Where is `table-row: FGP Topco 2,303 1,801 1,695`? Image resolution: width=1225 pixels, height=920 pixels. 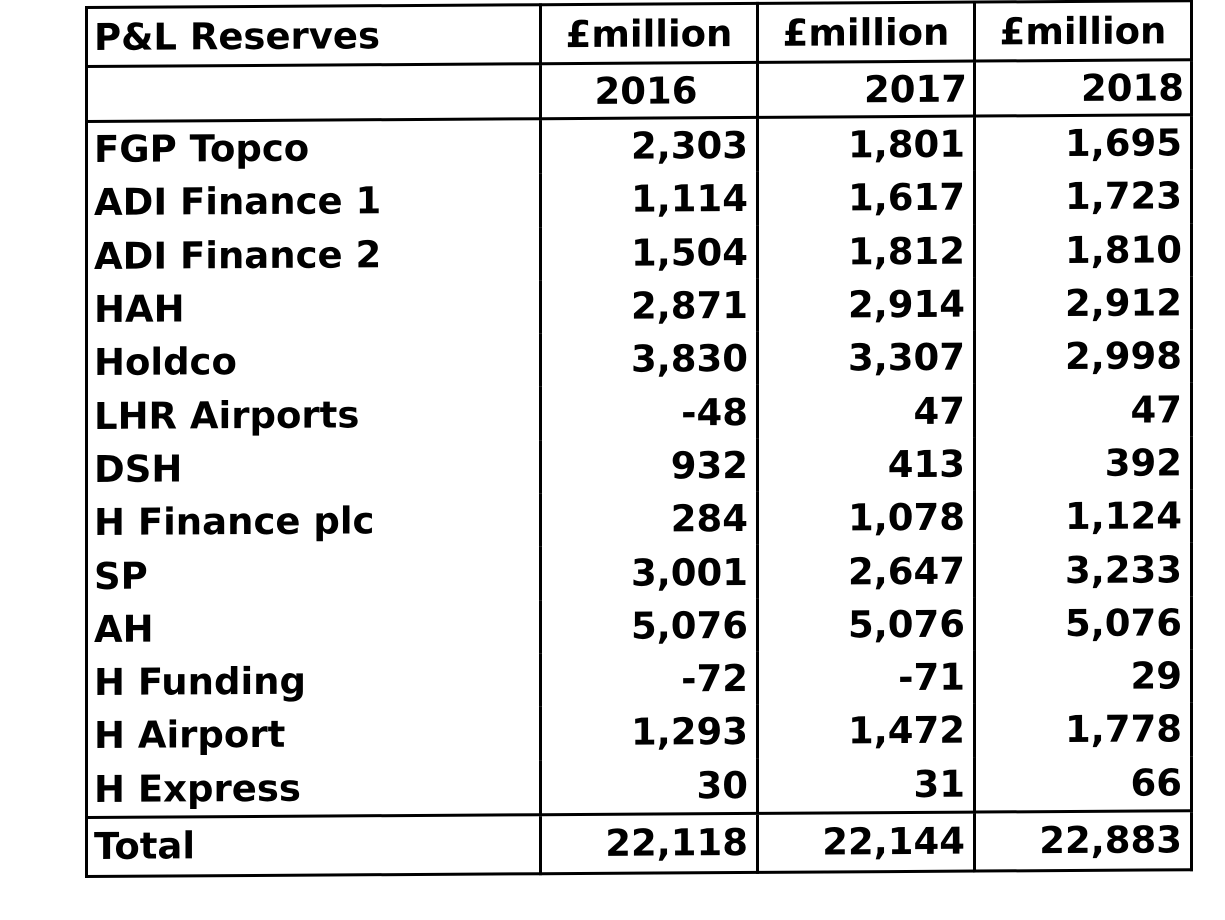 table-row: FGP Topco 2,303 1,801 1,695 is located at coordinates (639, 145).